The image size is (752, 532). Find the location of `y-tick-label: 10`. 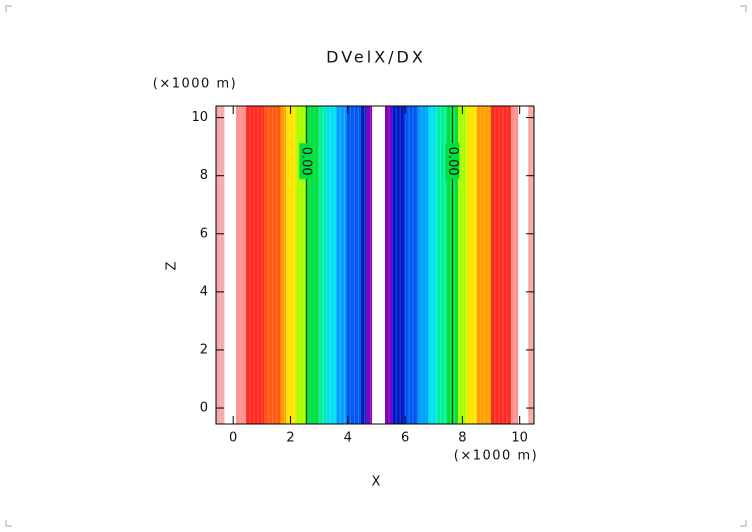

y-tick-label: 10 is located at coordinates (199, 117).